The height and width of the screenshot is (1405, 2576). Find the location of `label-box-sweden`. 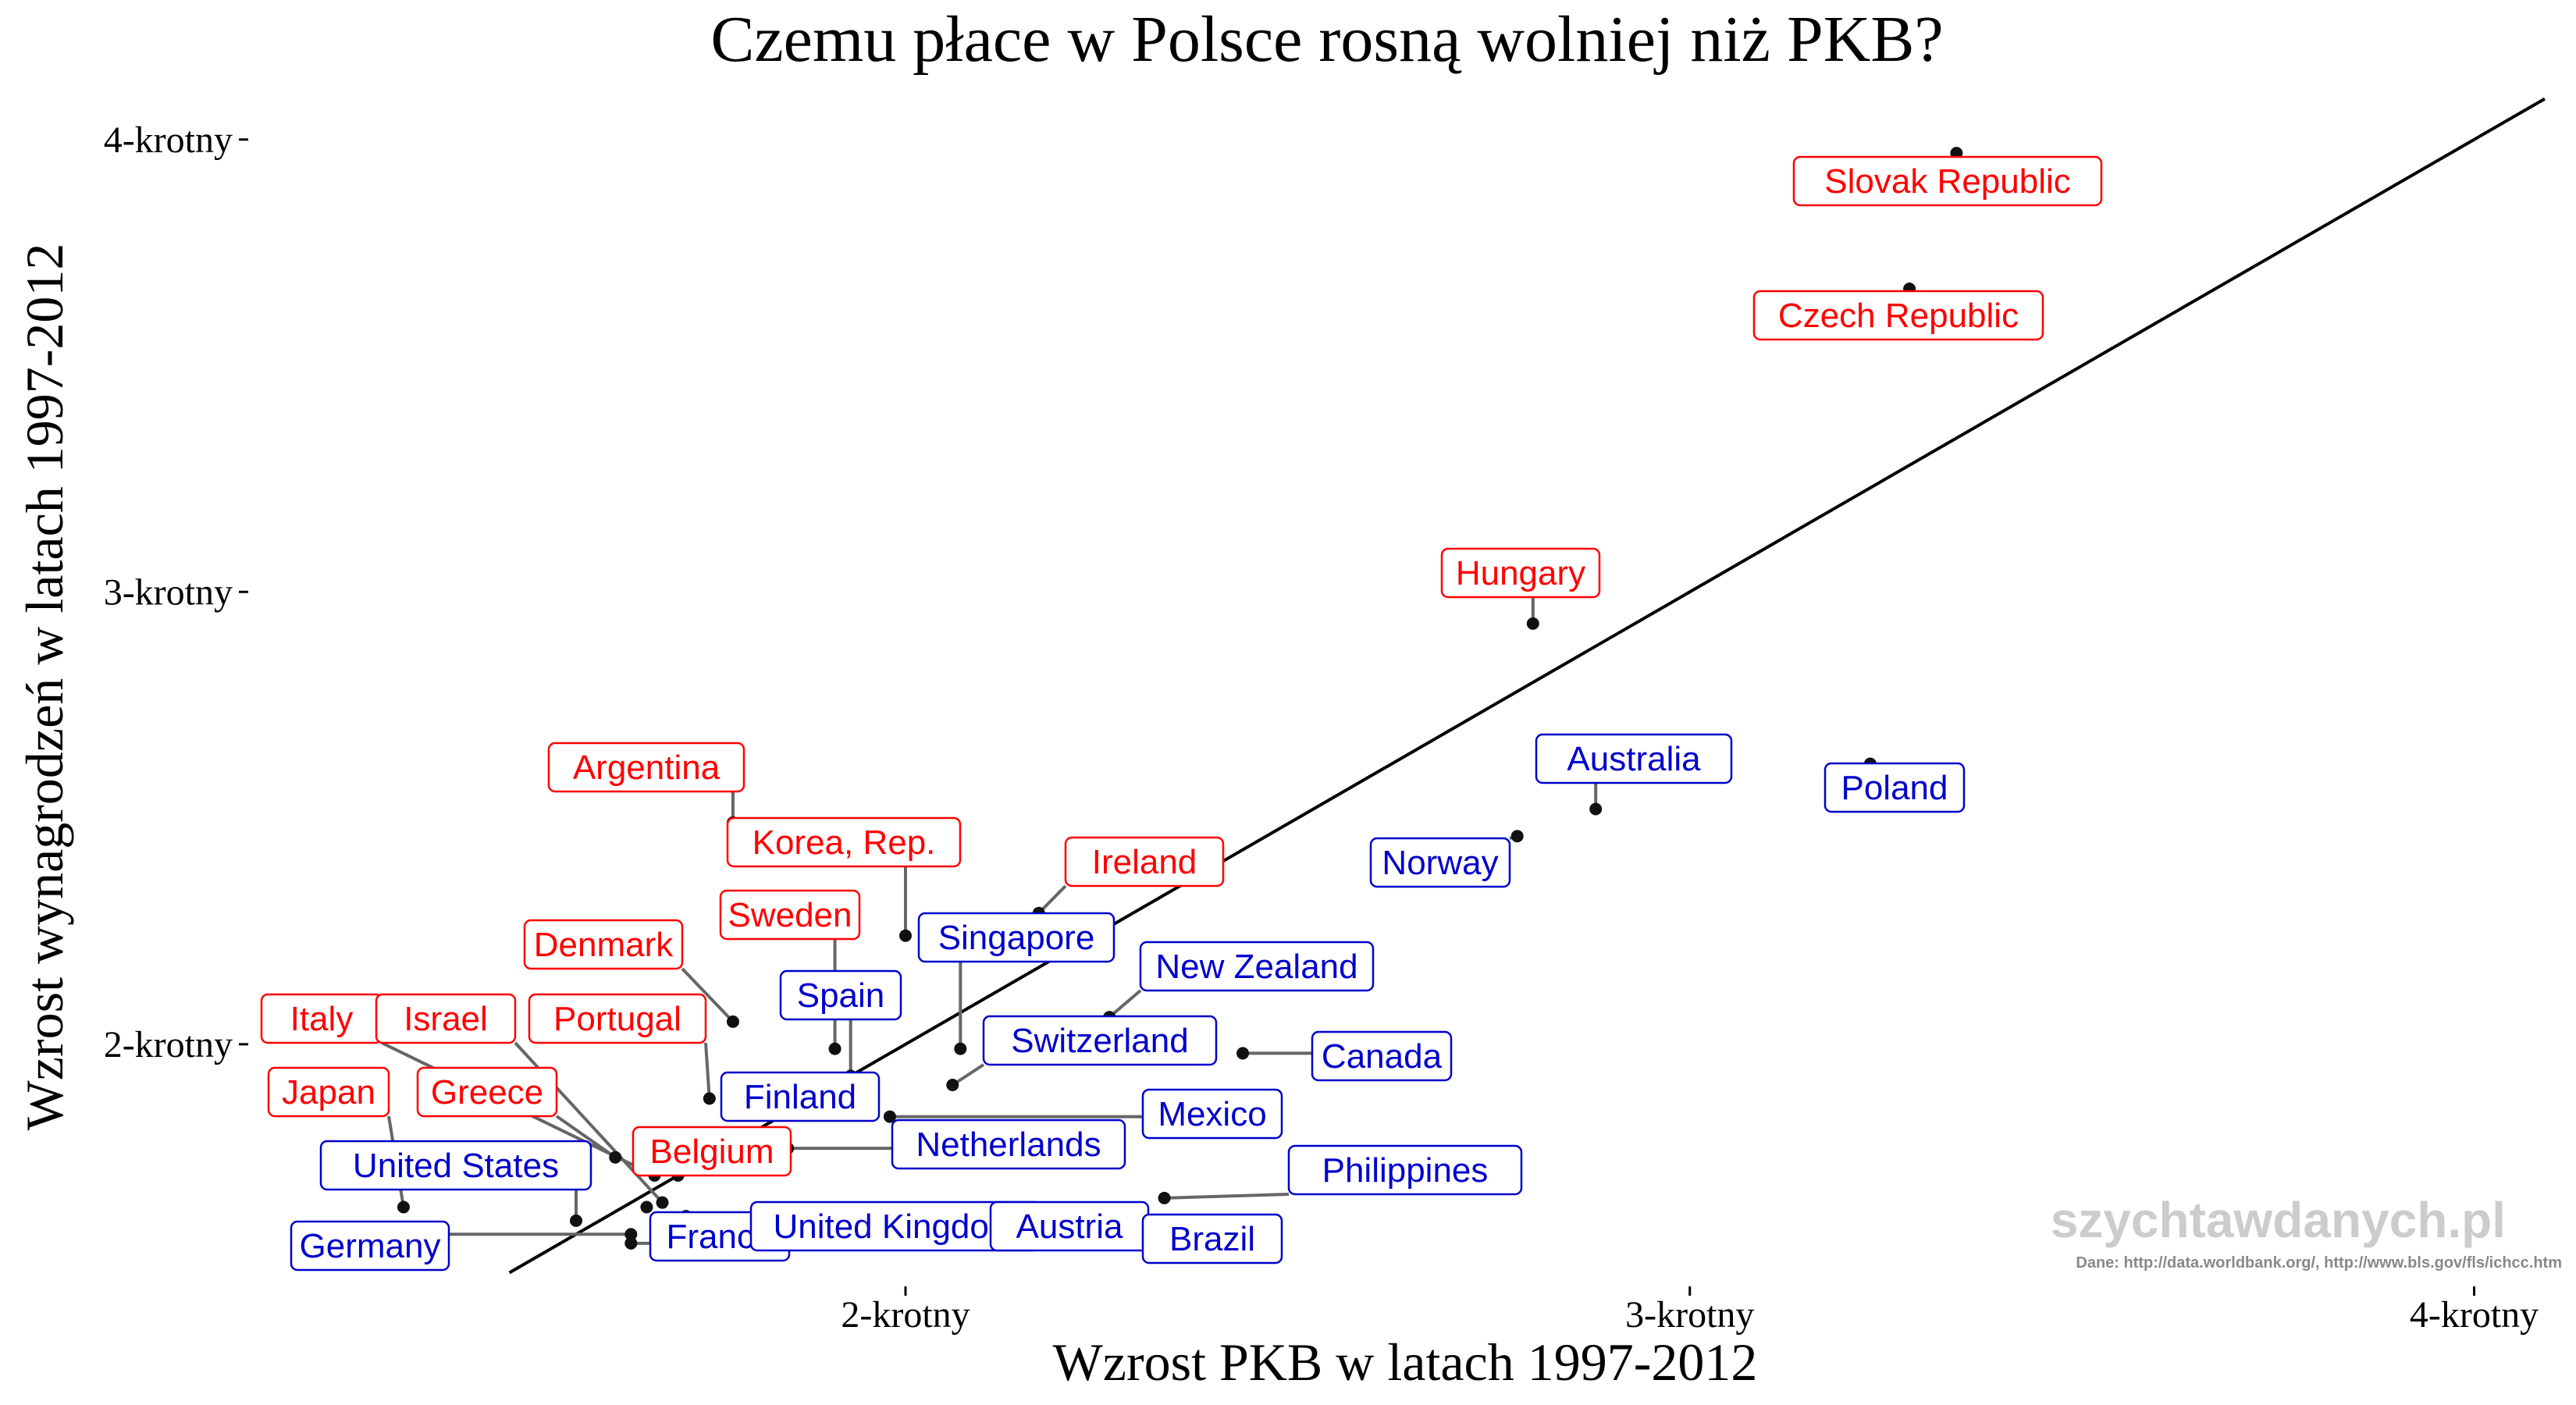

label-box-sweden is located at coordinates (790, 915).